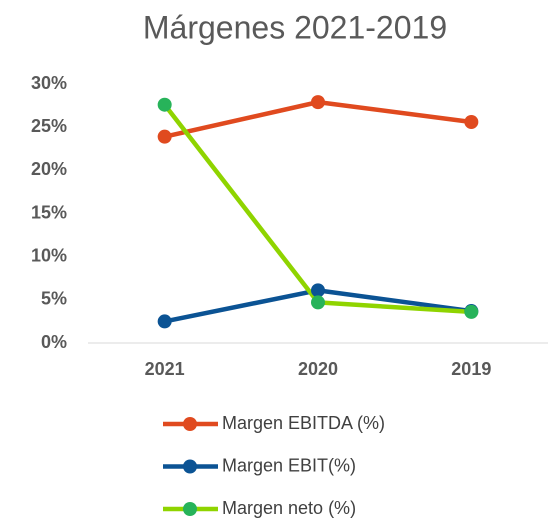 The height and width of the screenshot is (518, 549). Describe the element at coordinates (318, 369) in the screenshot. I see `x-tick-label: 2020` at that location.